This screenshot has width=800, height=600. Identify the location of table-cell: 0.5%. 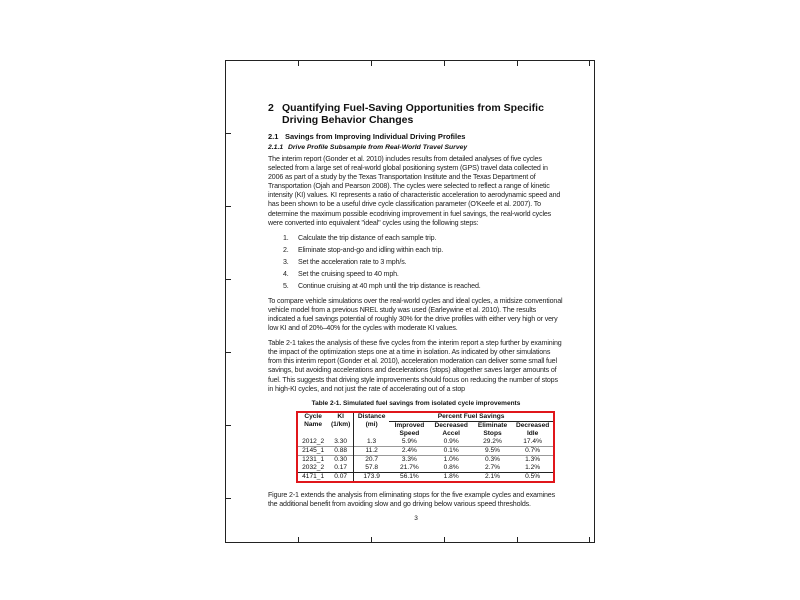
(532, 476).